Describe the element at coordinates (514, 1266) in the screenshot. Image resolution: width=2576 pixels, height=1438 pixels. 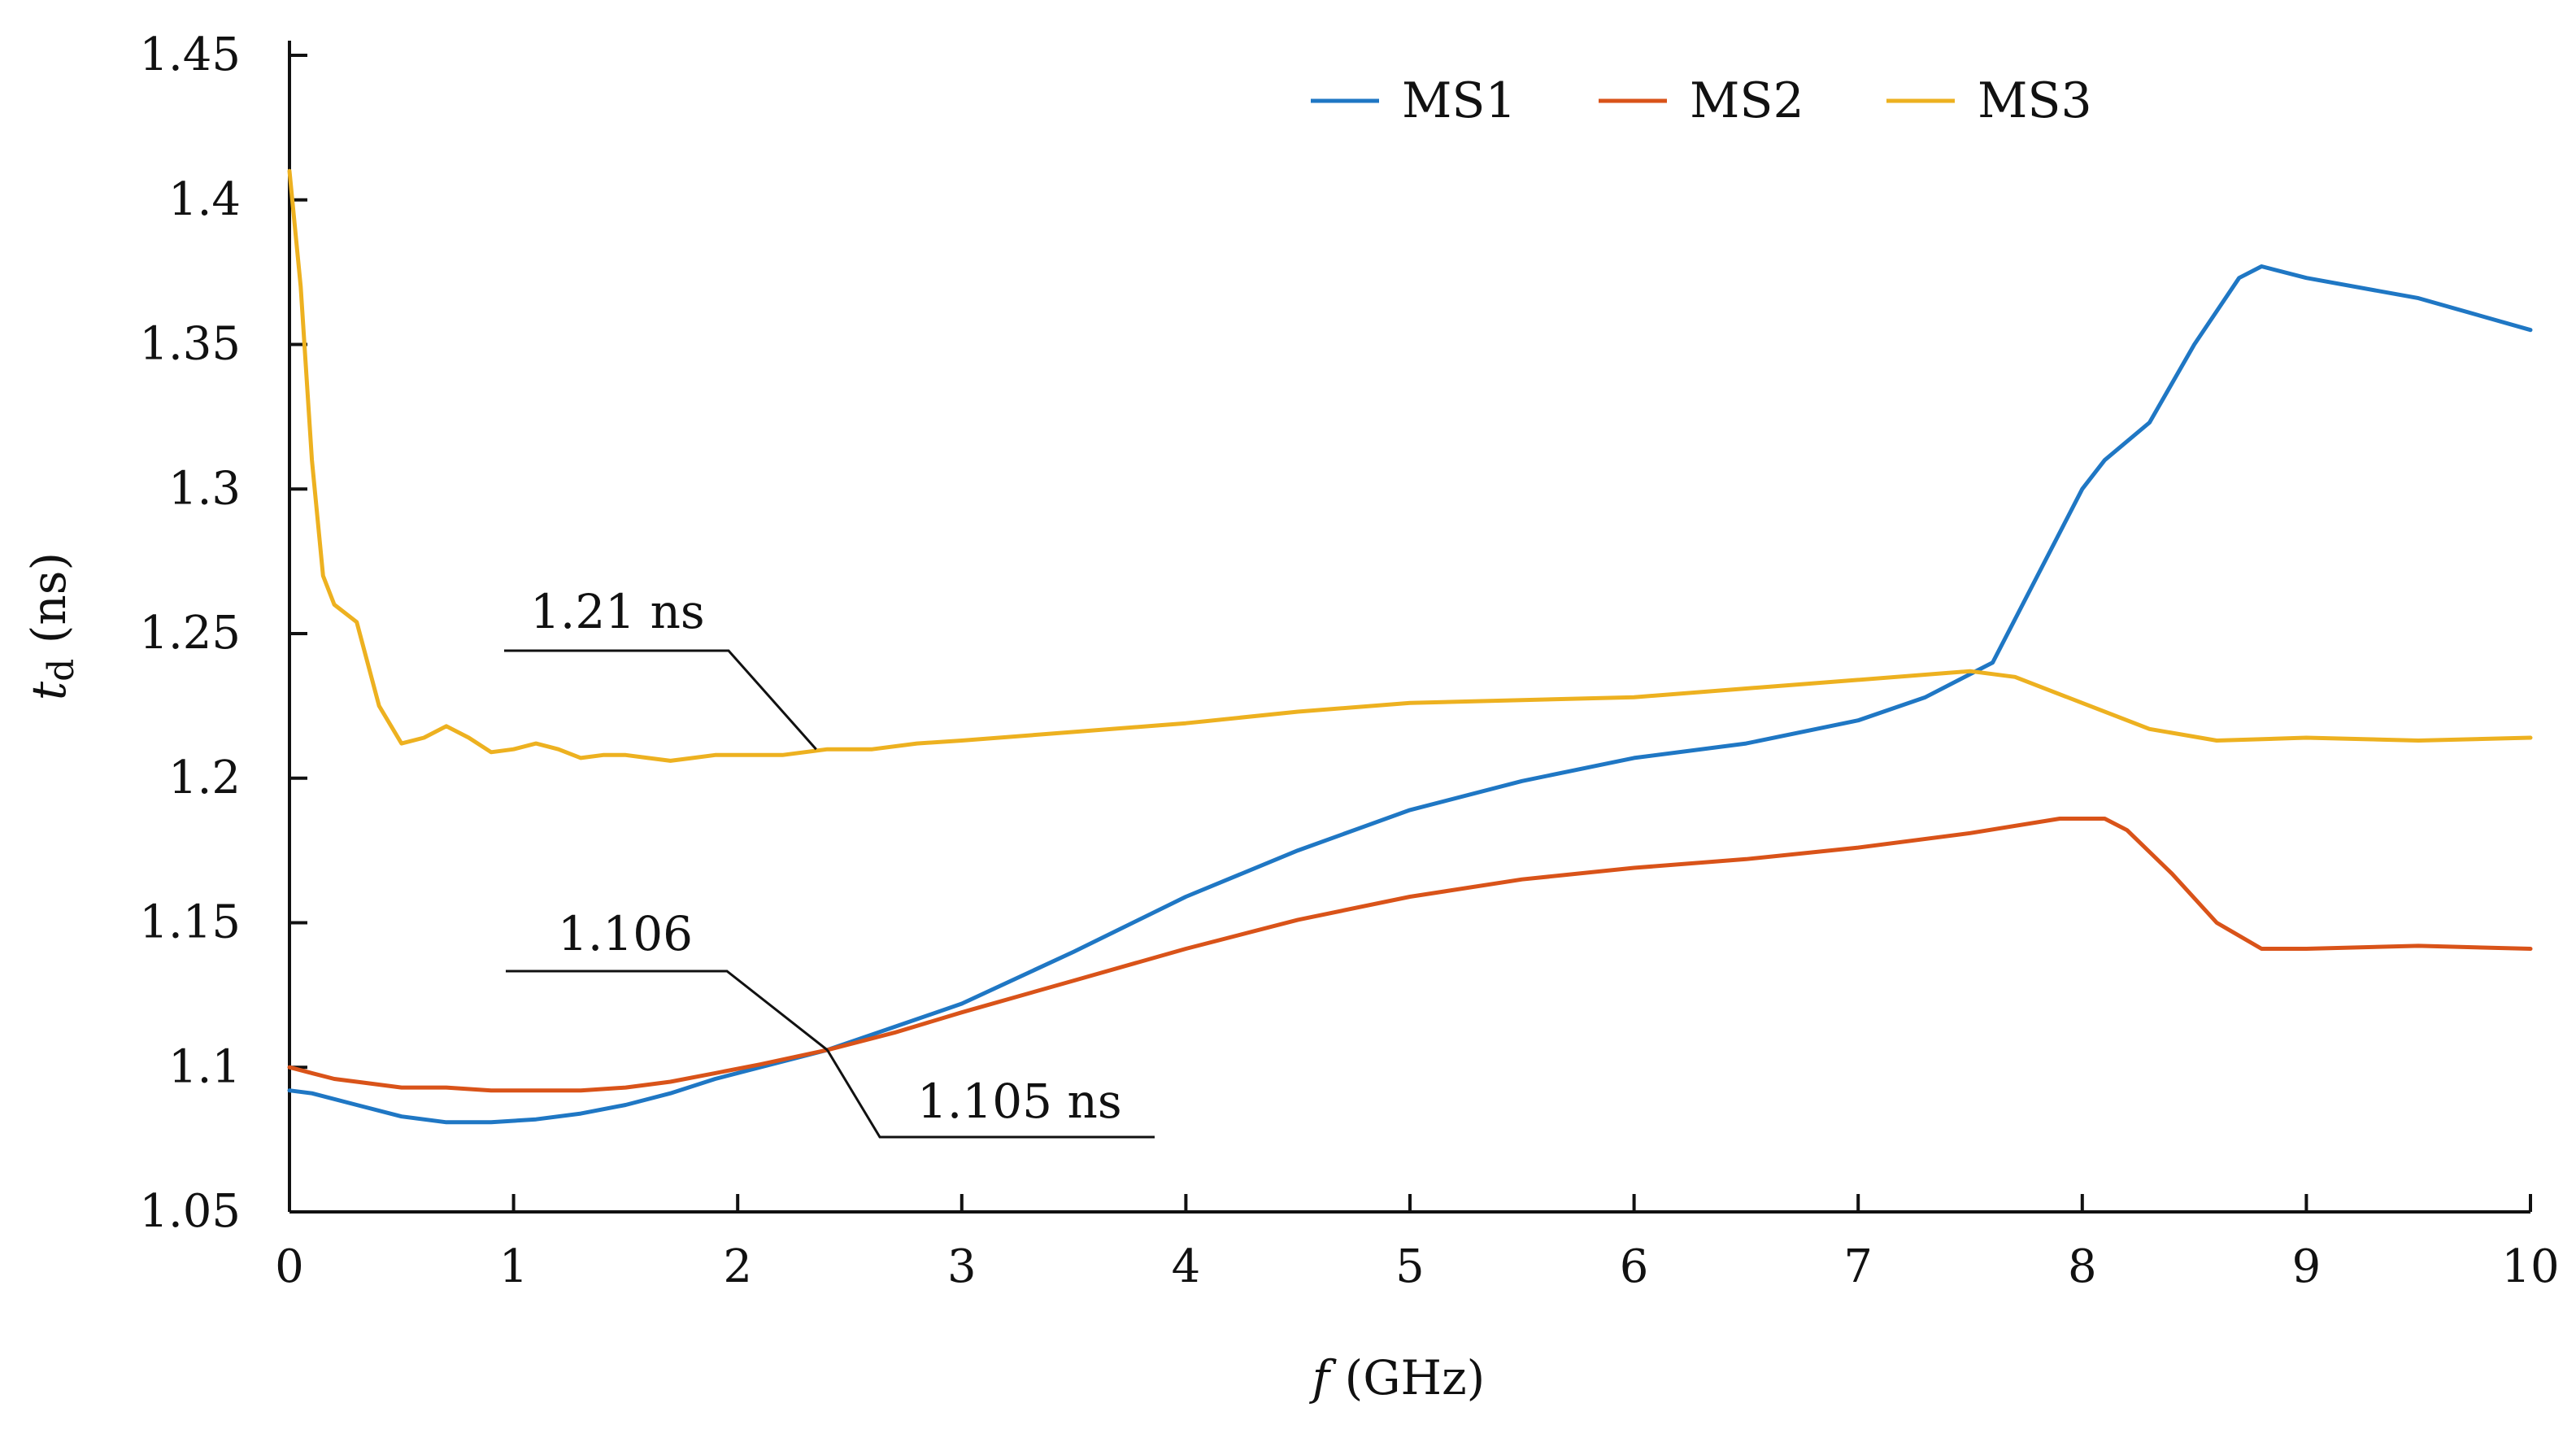
I see `x-tick-label: 1` at that location.